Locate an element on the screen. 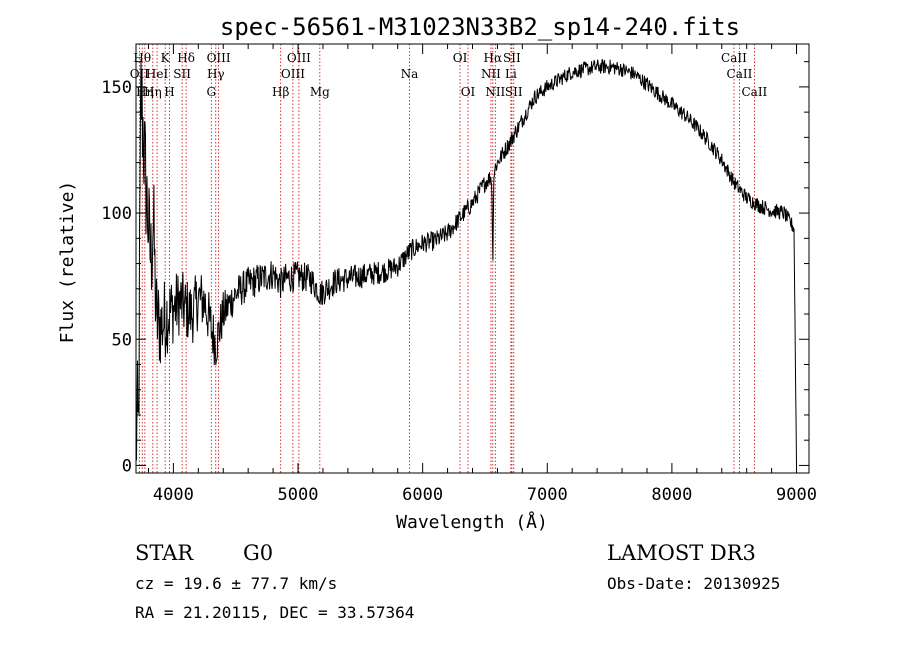  emission-line-label: Hγ is located at coordinates (216, 74).